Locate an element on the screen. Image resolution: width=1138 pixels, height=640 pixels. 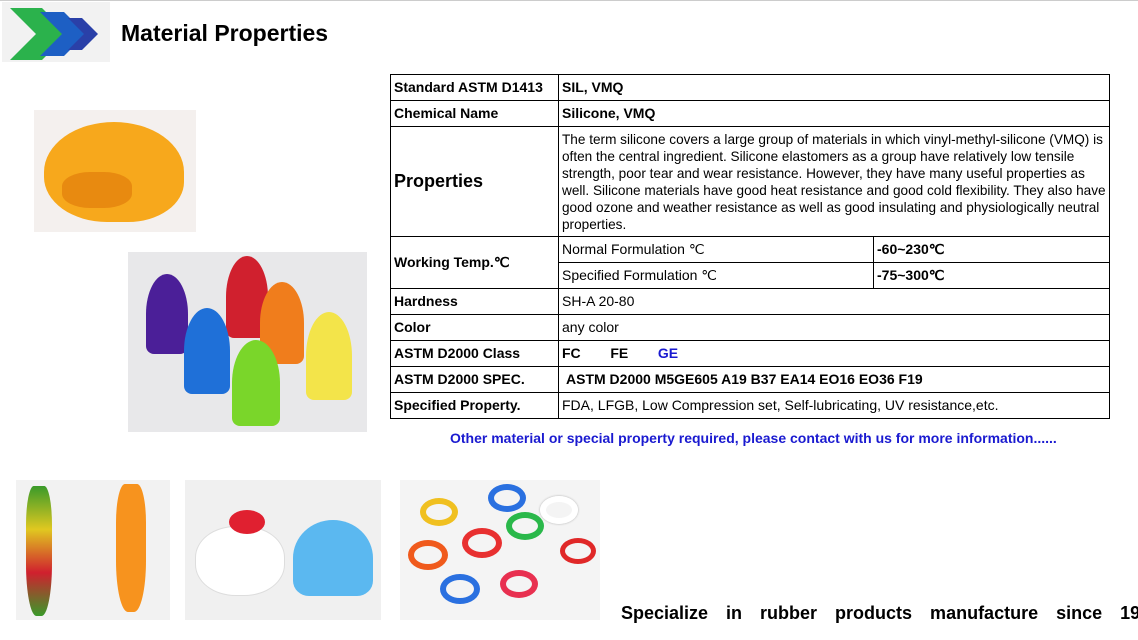
row-value: SH-A 20-80 is located at coordinates (834, 301).